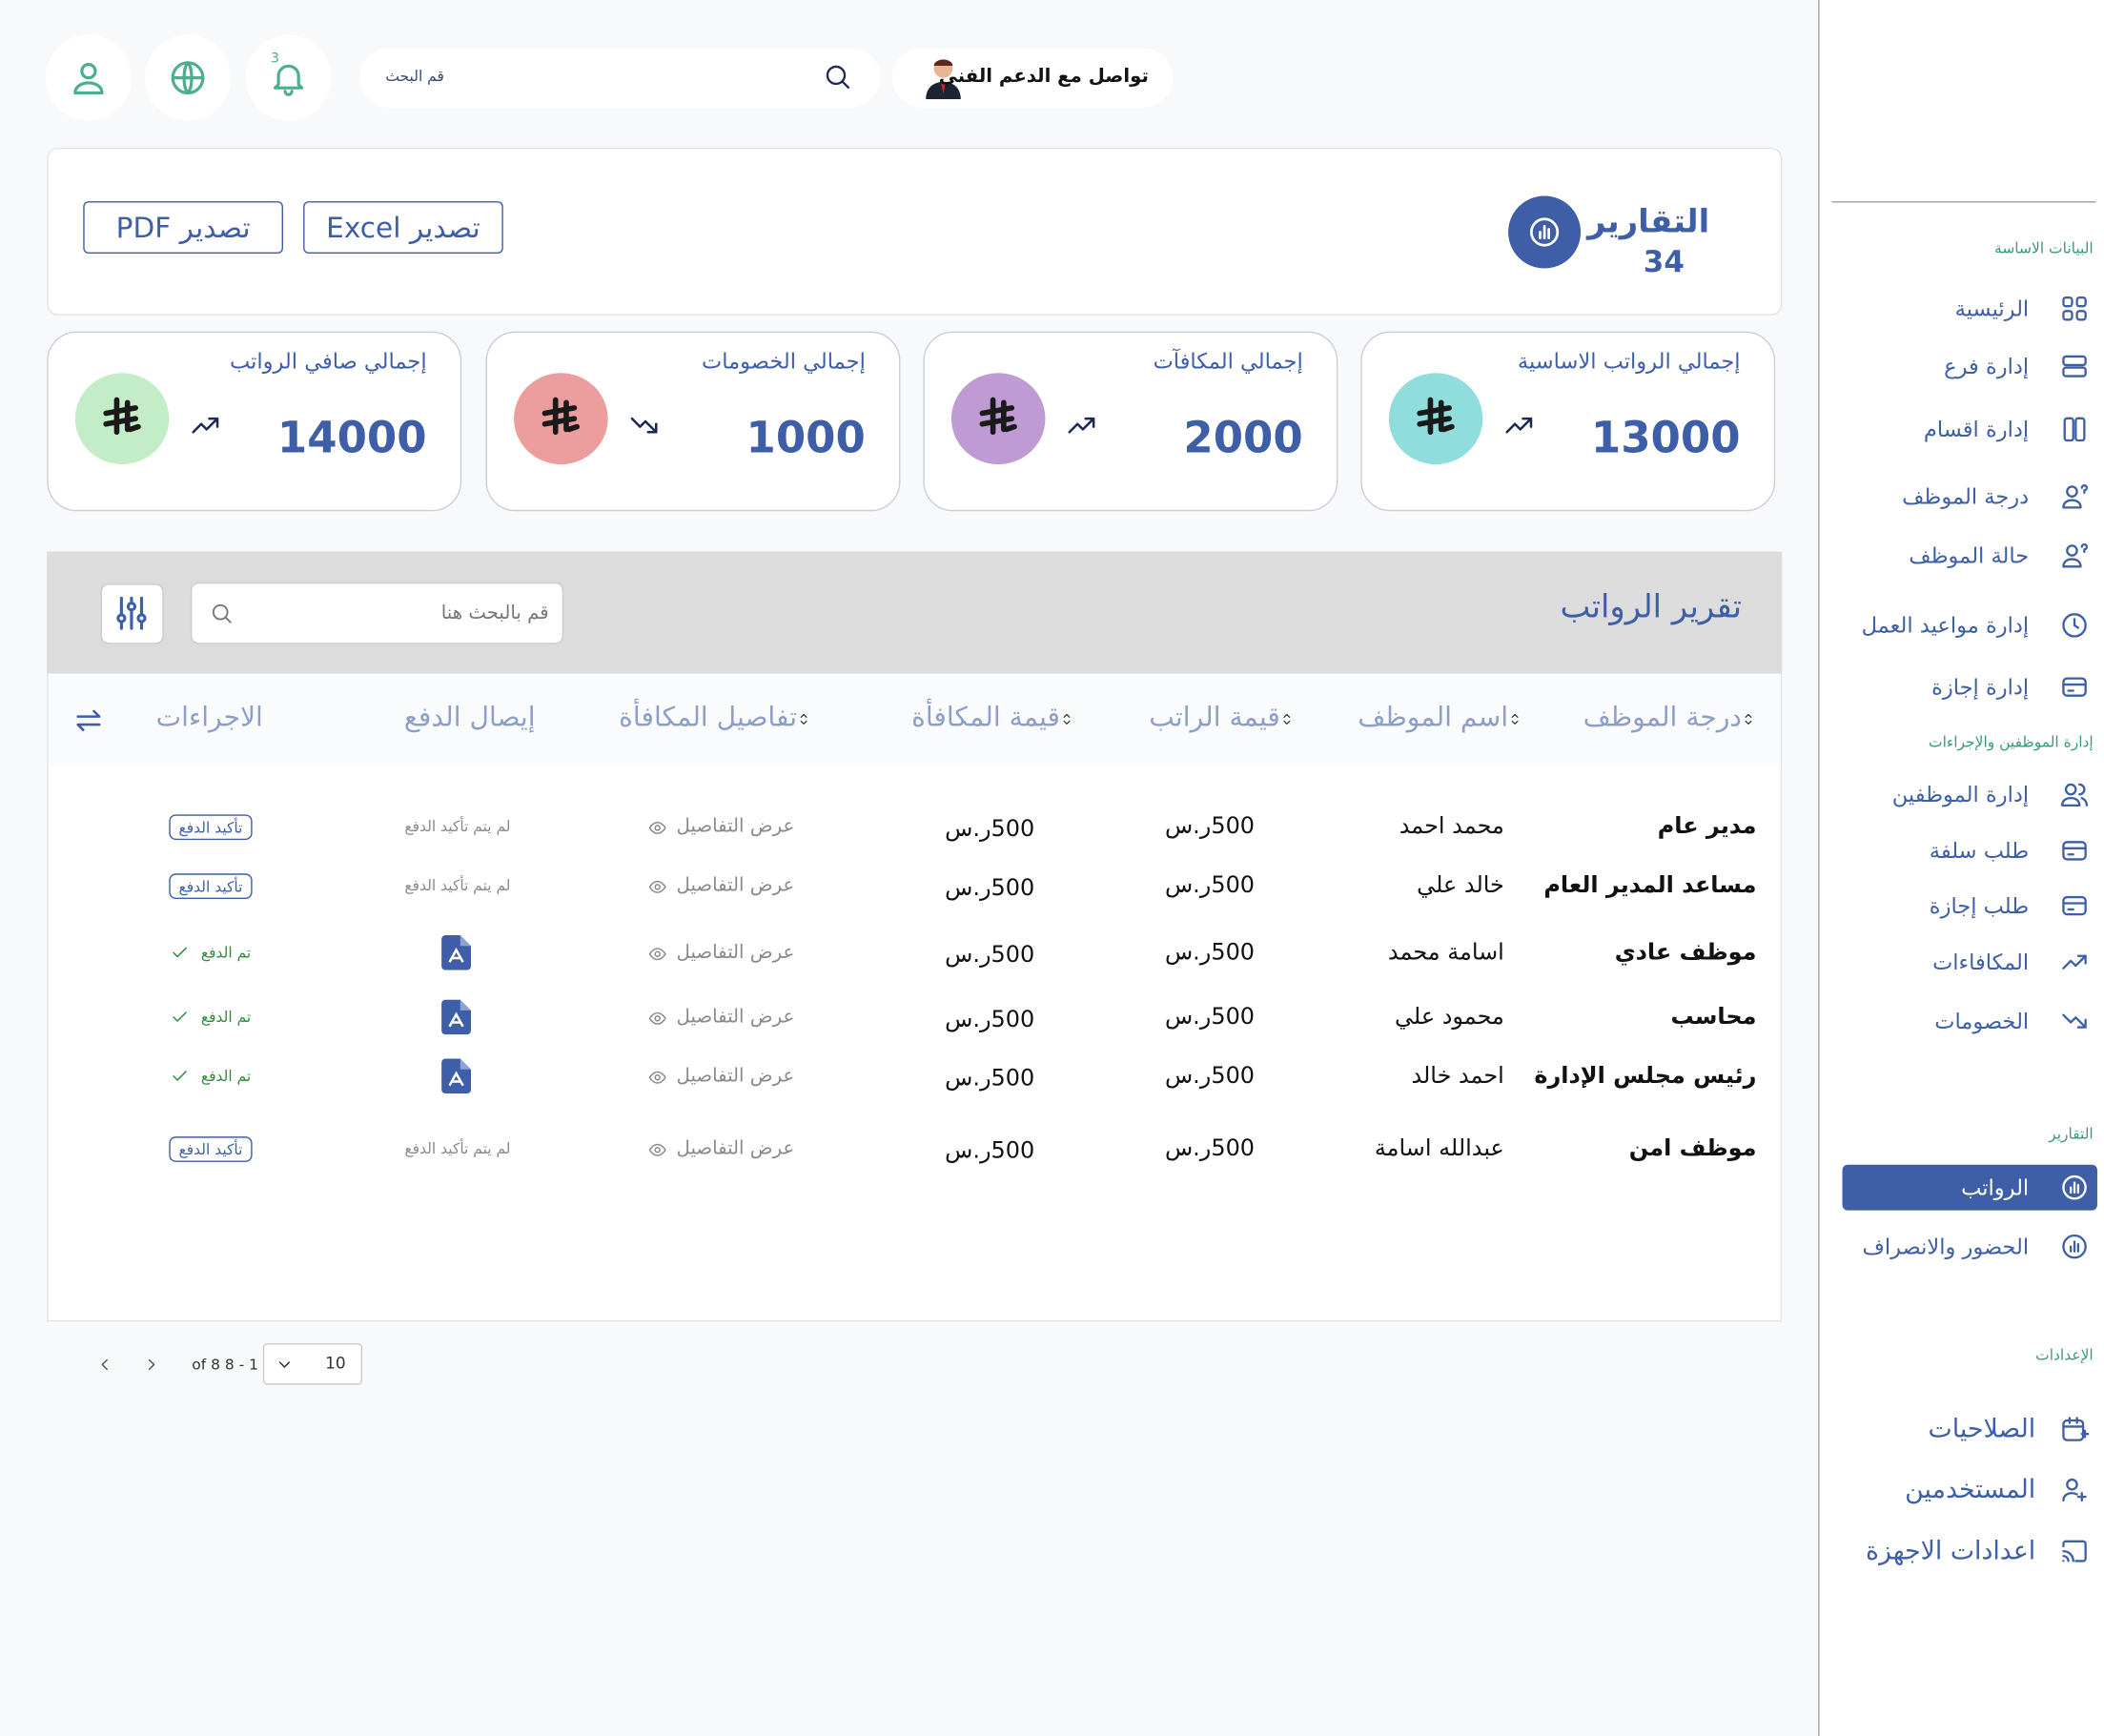  Describe the element at coordinates (151, 1365) in the screenshot. I see `next-page` at that location.